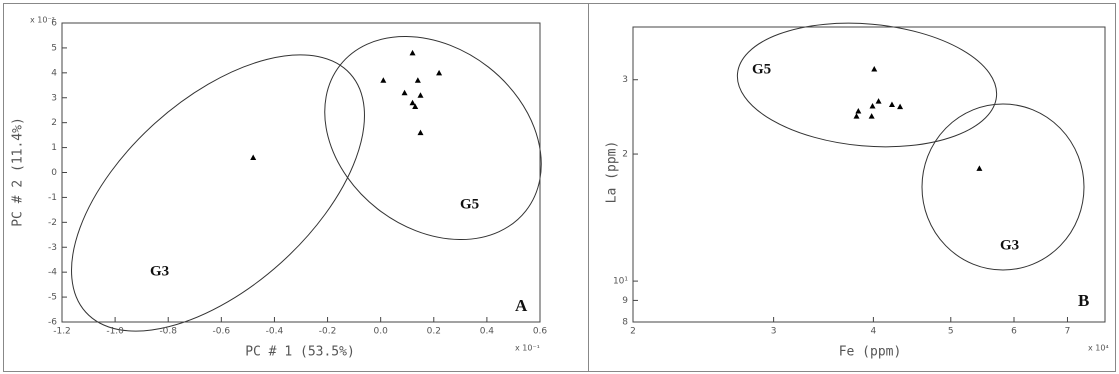 The height and width of the screenshot is (374, 1119). Describe the element at coordinates (328, 332) in the screenshot. I see `x-tick-label: -0.2` at that location.